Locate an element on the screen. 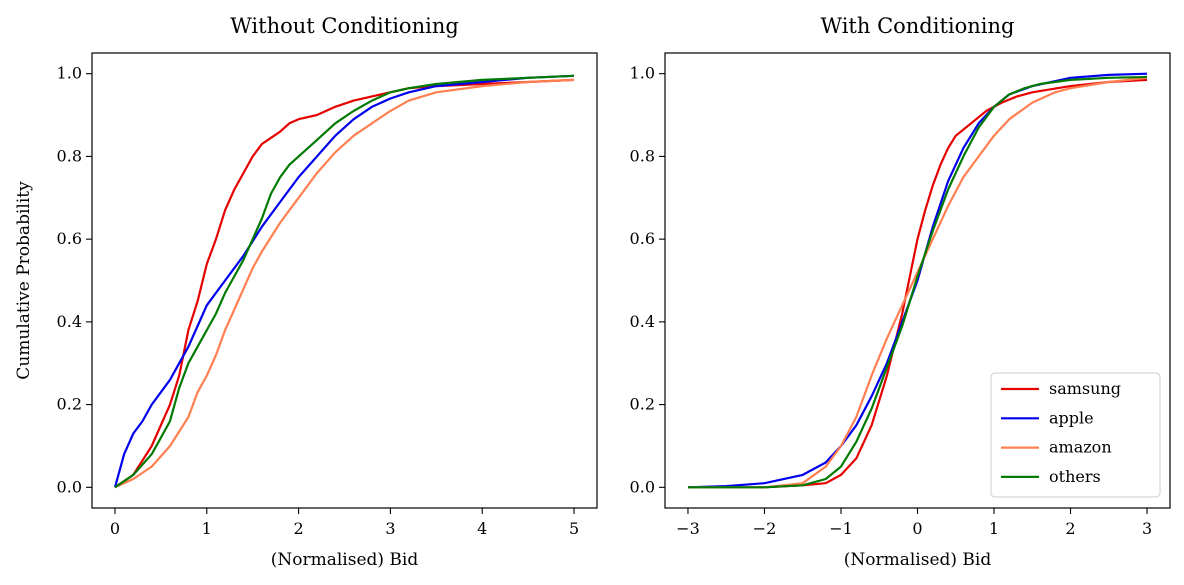 Image resolution: width=1184 pixels, height=585 pixels. legend-label-others: others is located at coordinates (1075, 476).